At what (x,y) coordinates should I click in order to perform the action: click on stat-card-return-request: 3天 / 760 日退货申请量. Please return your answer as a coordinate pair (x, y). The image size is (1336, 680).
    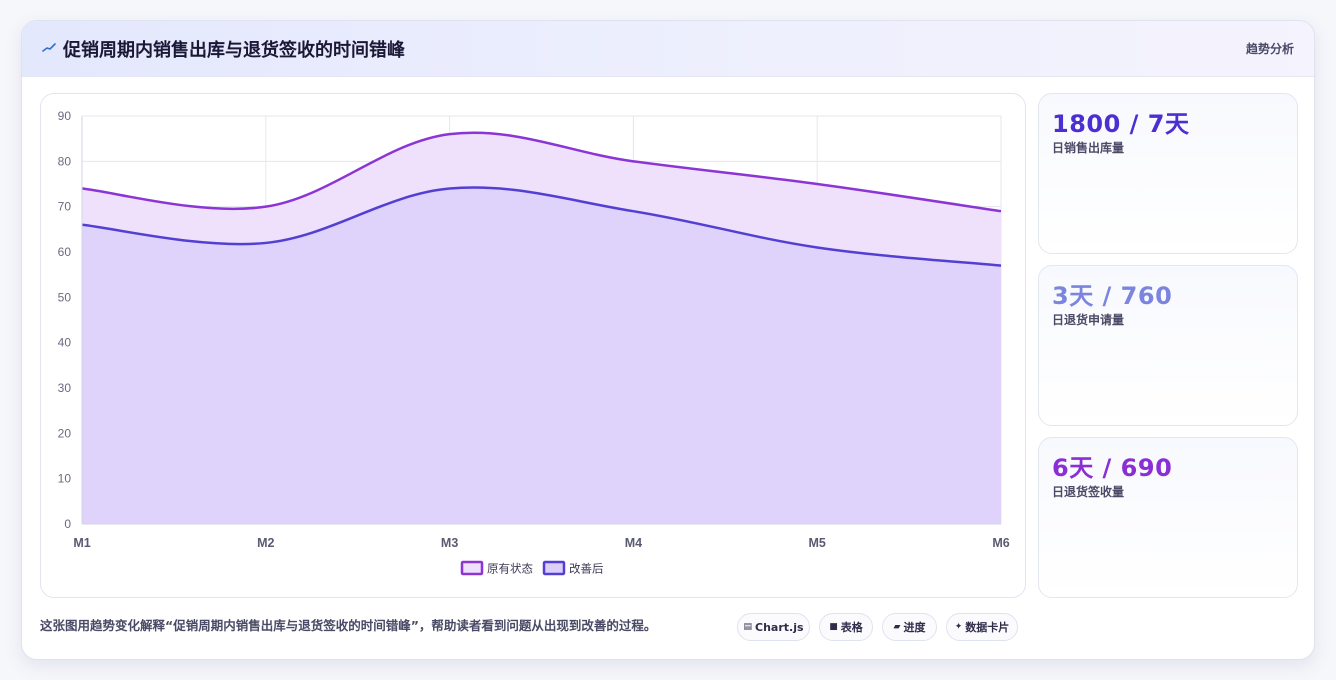
    Looking at the image, I should click on (1168, 345).